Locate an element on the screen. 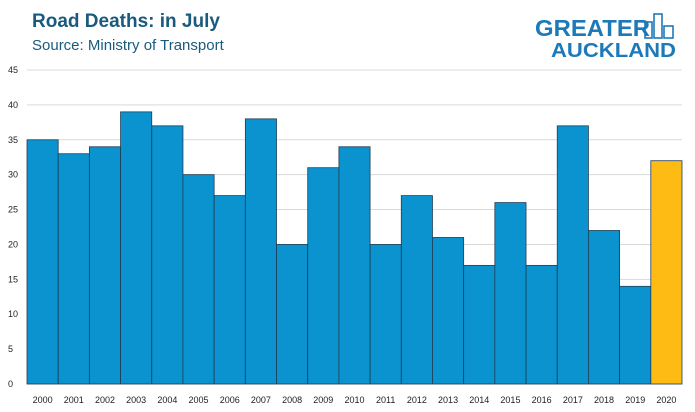  bar-2017 is located at coordinates (572, 255).